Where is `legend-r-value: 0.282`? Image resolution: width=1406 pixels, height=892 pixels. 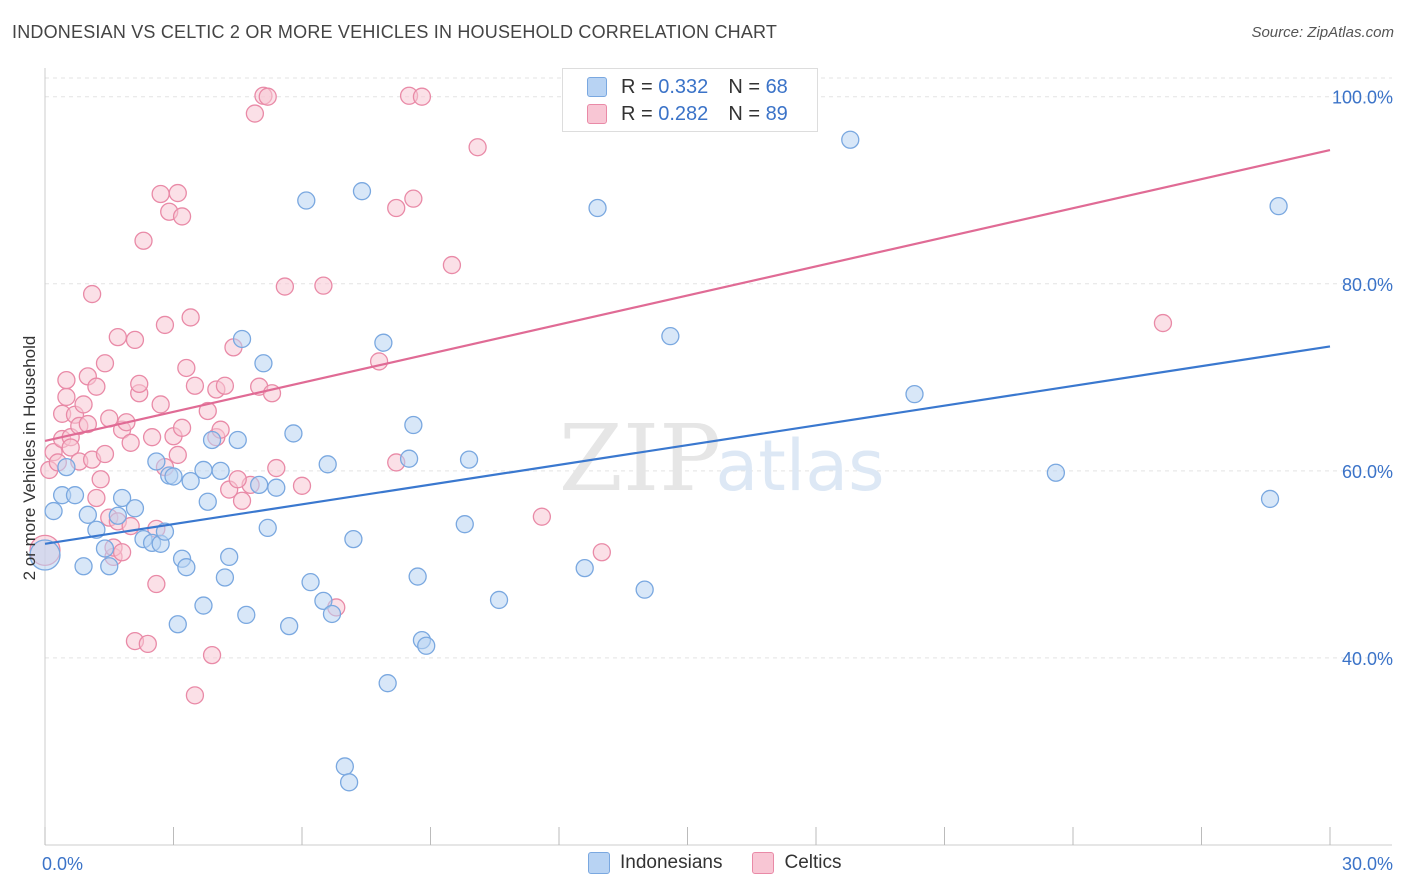
legend-r-value: 0.282 is located at coordinates (683, 113).